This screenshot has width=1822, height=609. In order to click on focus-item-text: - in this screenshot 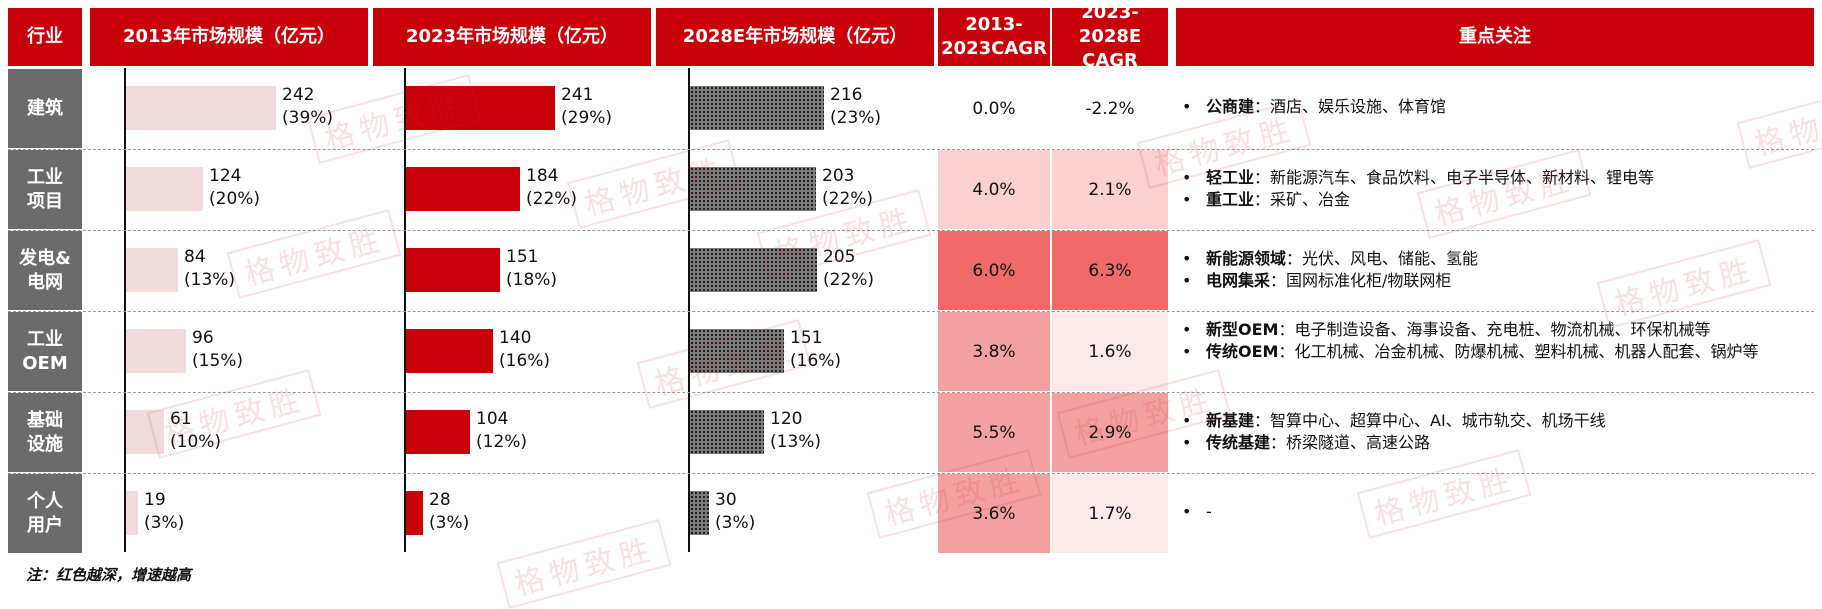, I will do `click(1209, 511)`.